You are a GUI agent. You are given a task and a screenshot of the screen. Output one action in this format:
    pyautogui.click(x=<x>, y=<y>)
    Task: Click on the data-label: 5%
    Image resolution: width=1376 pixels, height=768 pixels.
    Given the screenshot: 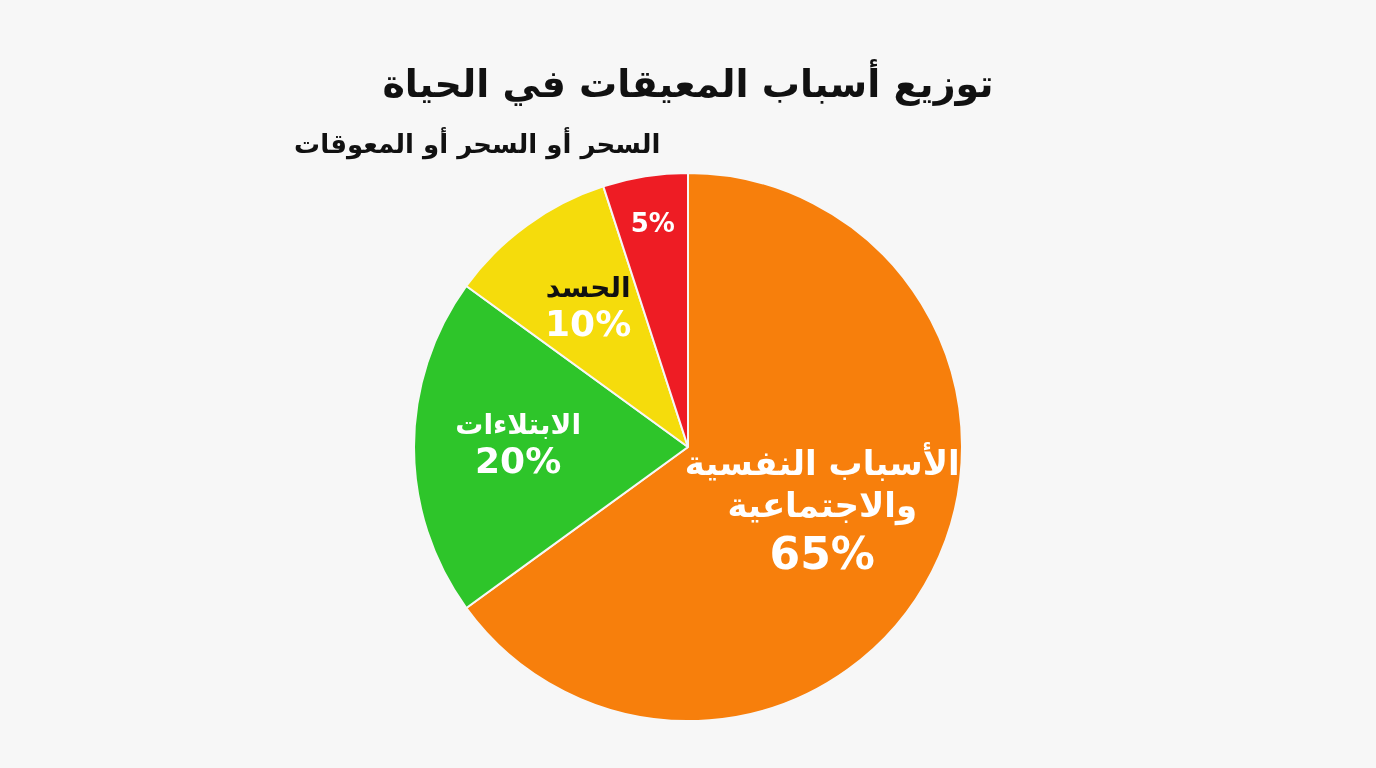 What is the action you would take?
    pyautogui.click(x=652, y=222)
    